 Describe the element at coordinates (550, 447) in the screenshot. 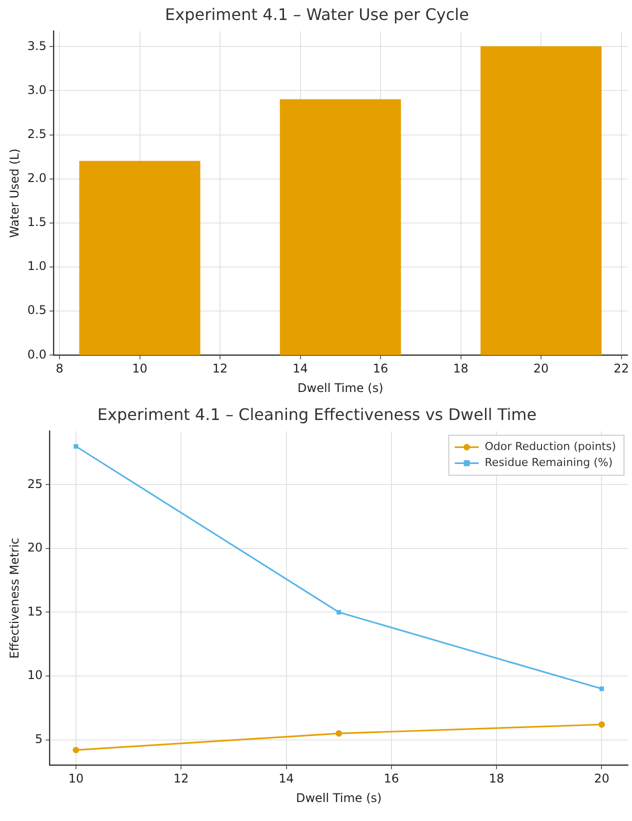

I see `legend-label: Odor Reduction (points)` at that location.